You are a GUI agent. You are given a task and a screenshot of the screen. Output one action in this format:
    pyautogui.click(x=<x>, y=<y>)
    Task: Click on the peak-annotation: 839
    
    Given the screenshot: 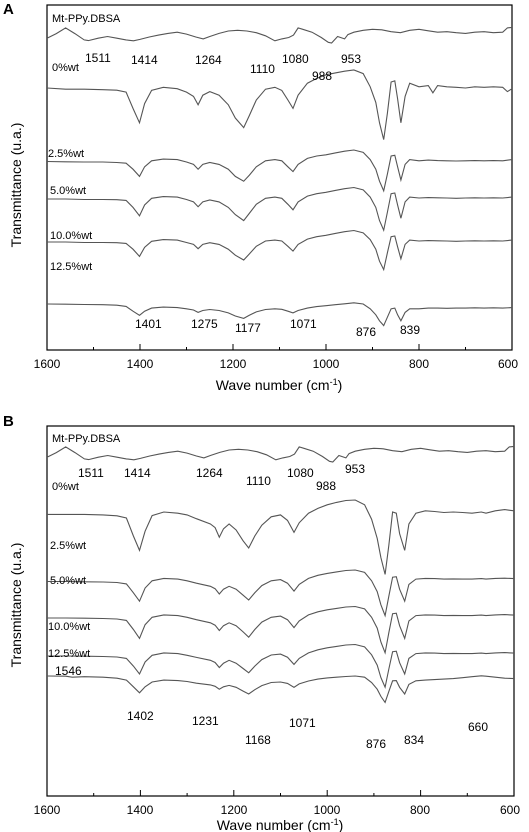 What is the action you would take?
    pyautogui.click(x=410, y=330)
    